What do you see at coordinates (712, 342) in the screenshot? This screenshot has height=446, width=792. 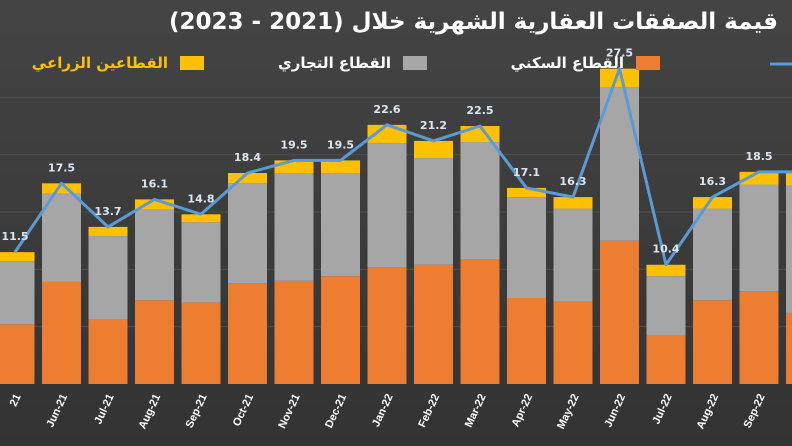 I see `bar-segment-residential: القطاع السكني Aug-22: 7.3` at bounding box center [712, 342].